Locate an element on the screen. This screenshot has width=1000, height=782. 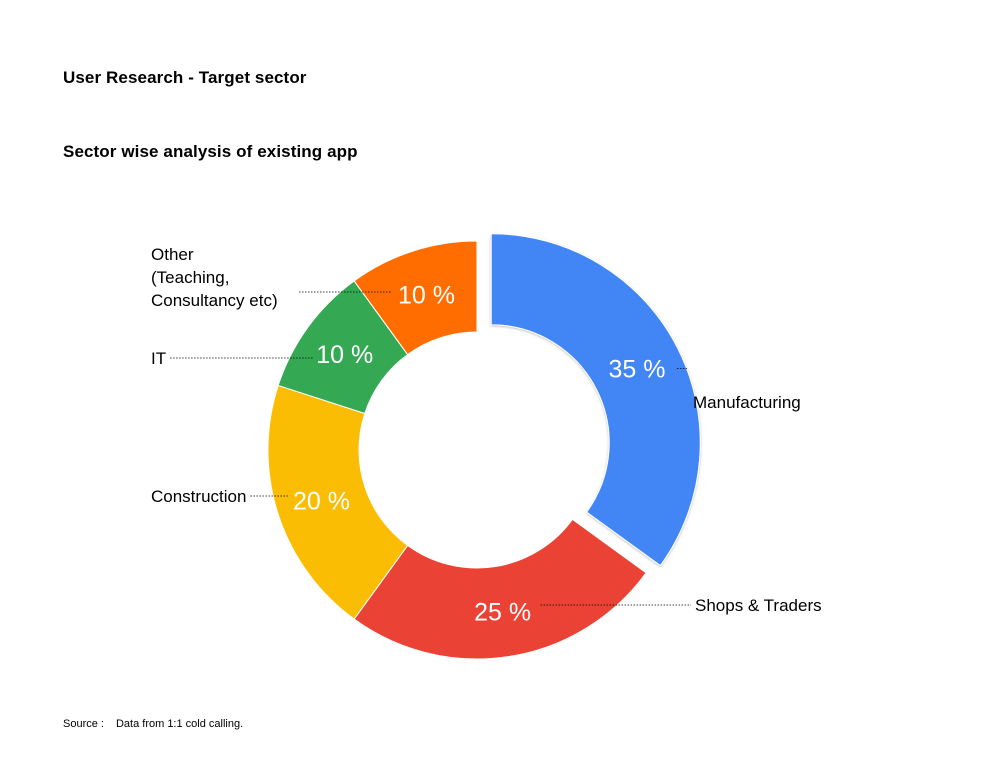
slice-manufacturing is located at coordinates (595, 400).